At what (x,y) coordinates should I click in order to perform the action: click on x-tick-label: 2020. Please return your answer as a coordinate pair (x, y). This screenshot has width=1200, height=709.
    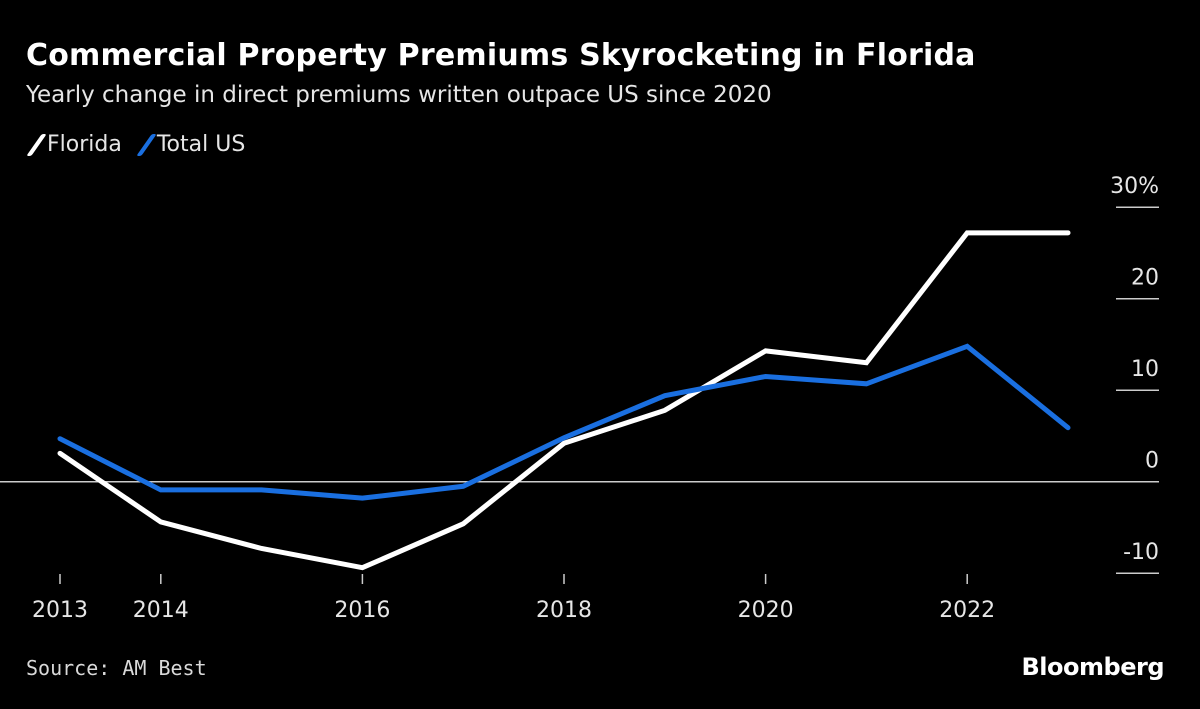
    Looking at the image, I should click on (766, 610).